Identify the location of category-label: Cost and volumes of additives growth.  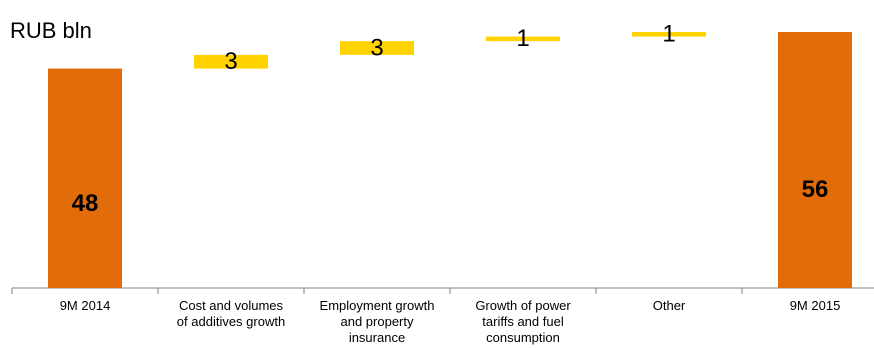
(231, 313).